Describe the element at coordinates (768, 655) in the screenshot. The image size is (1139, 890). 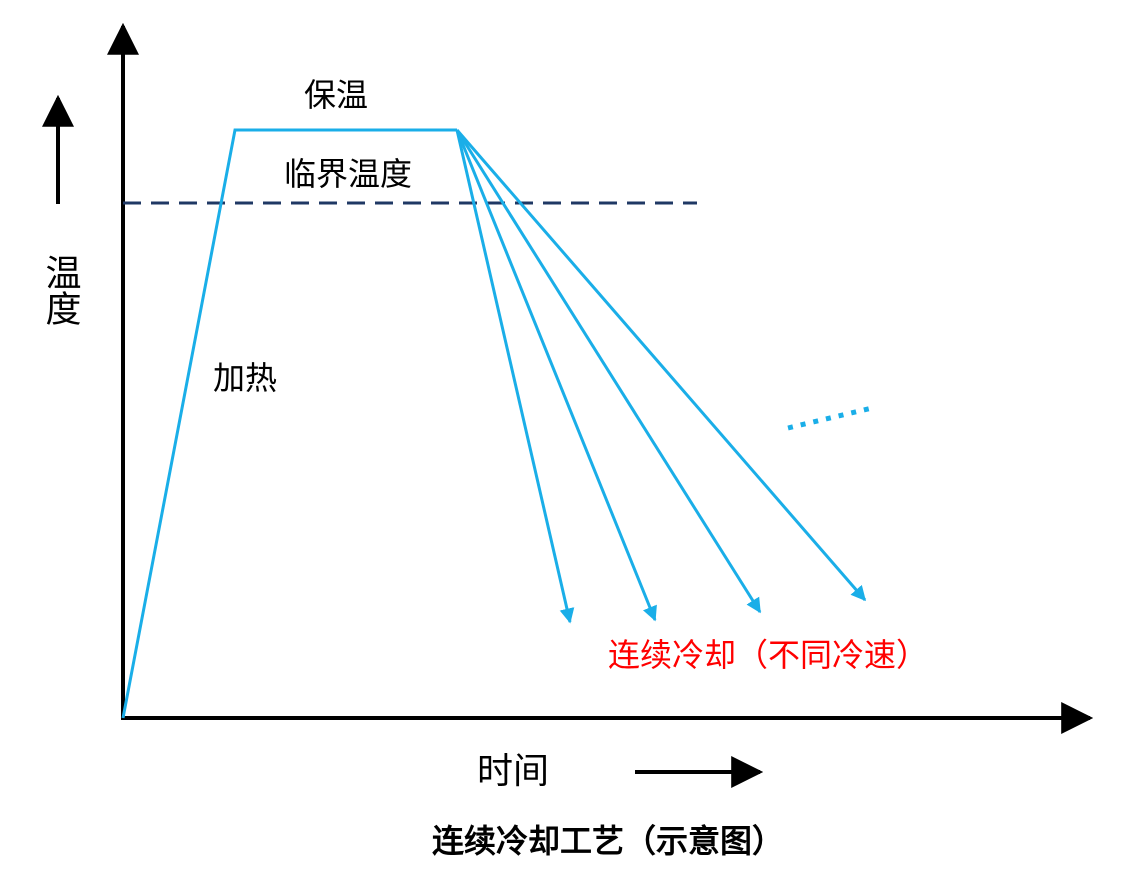
I see `cooling-label: 连续冷却（不同冷速）` at that location.